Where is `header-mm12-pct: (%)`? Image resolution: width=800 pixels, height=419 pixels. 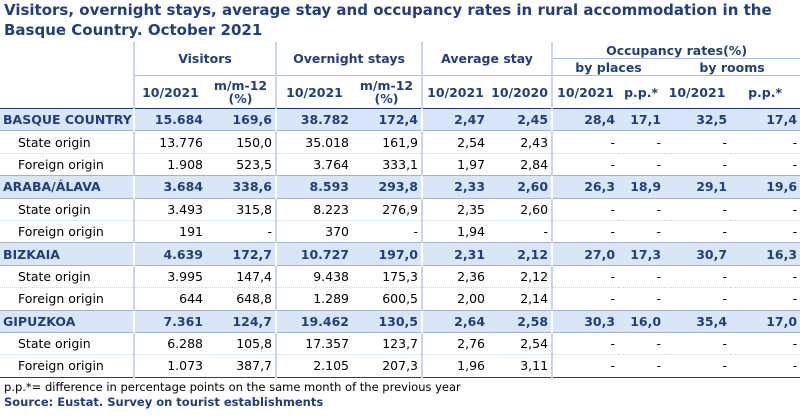
header-mm12-pct: (%) is located at coordinates (240, 98).